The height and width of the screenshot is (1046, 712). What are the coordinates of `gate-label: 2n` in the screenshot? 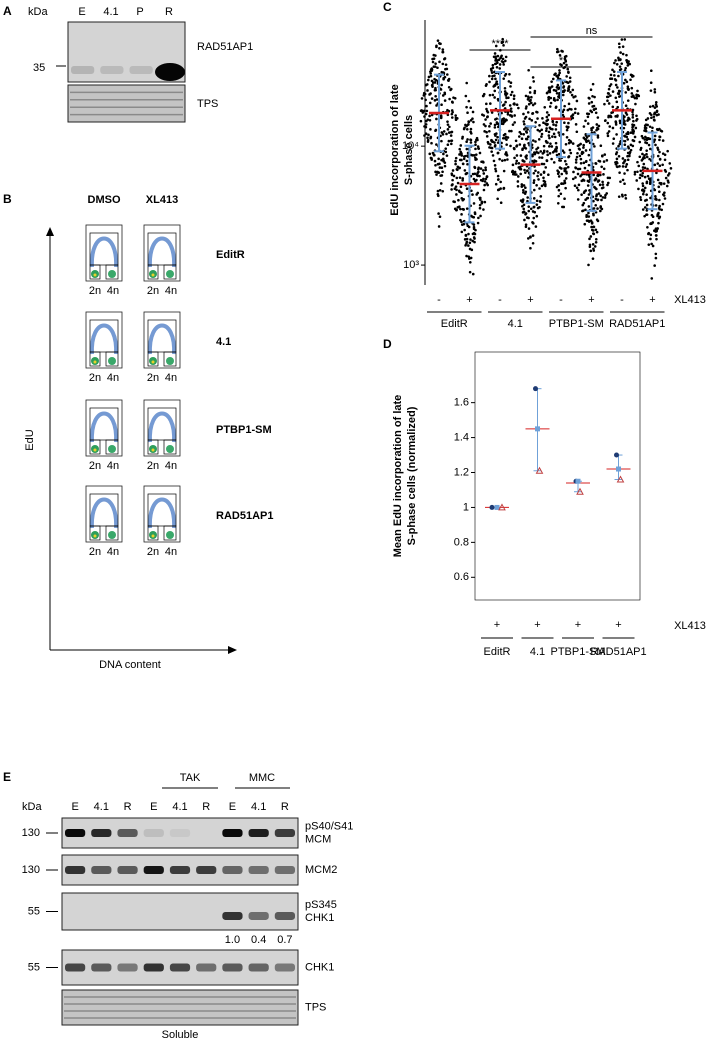 It's located at (153, 466).